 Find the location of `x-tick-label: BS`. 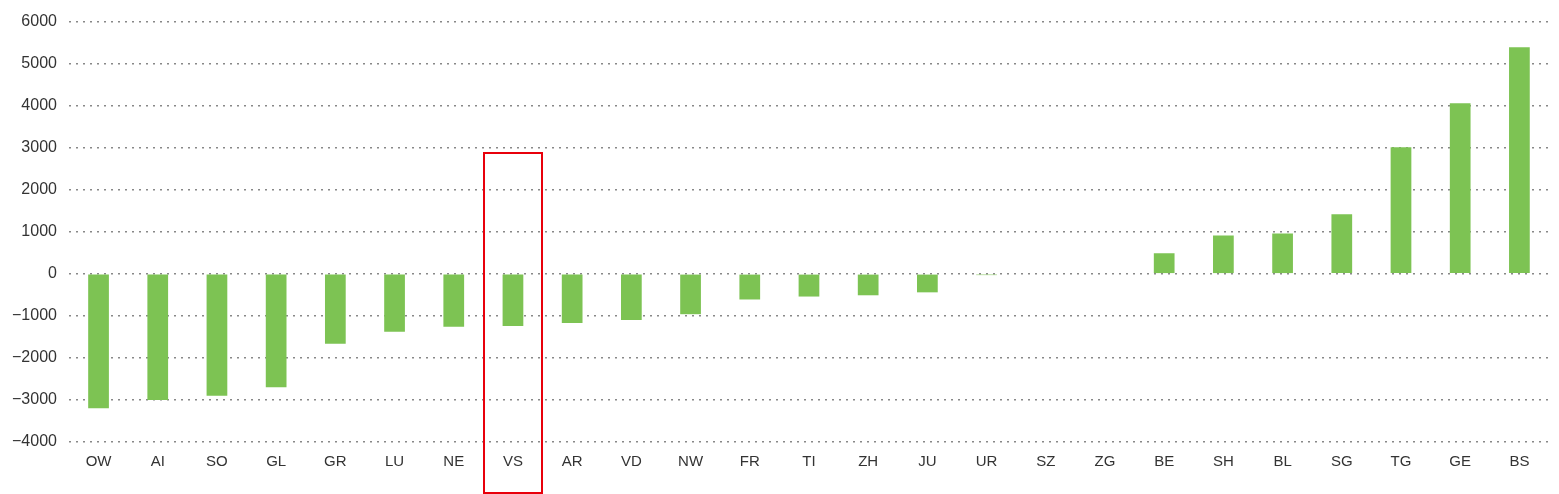

x-tick-label: BS is located at coordinates (1519, 461).